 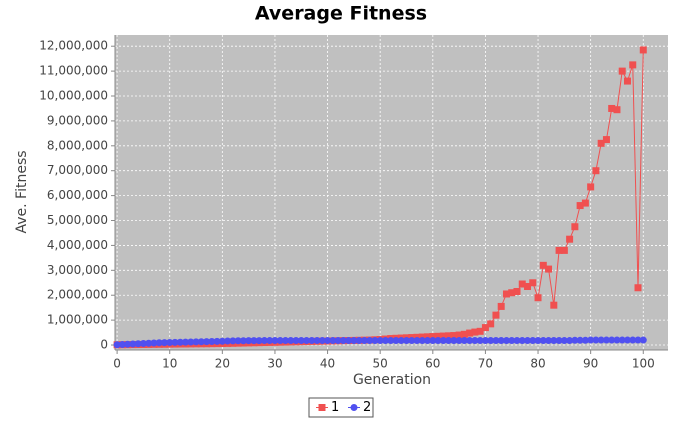 What do you see at coordinates (432, 364) in the screenshot?
I see `x-tick-label: 60` at bounding box center [432, 364].